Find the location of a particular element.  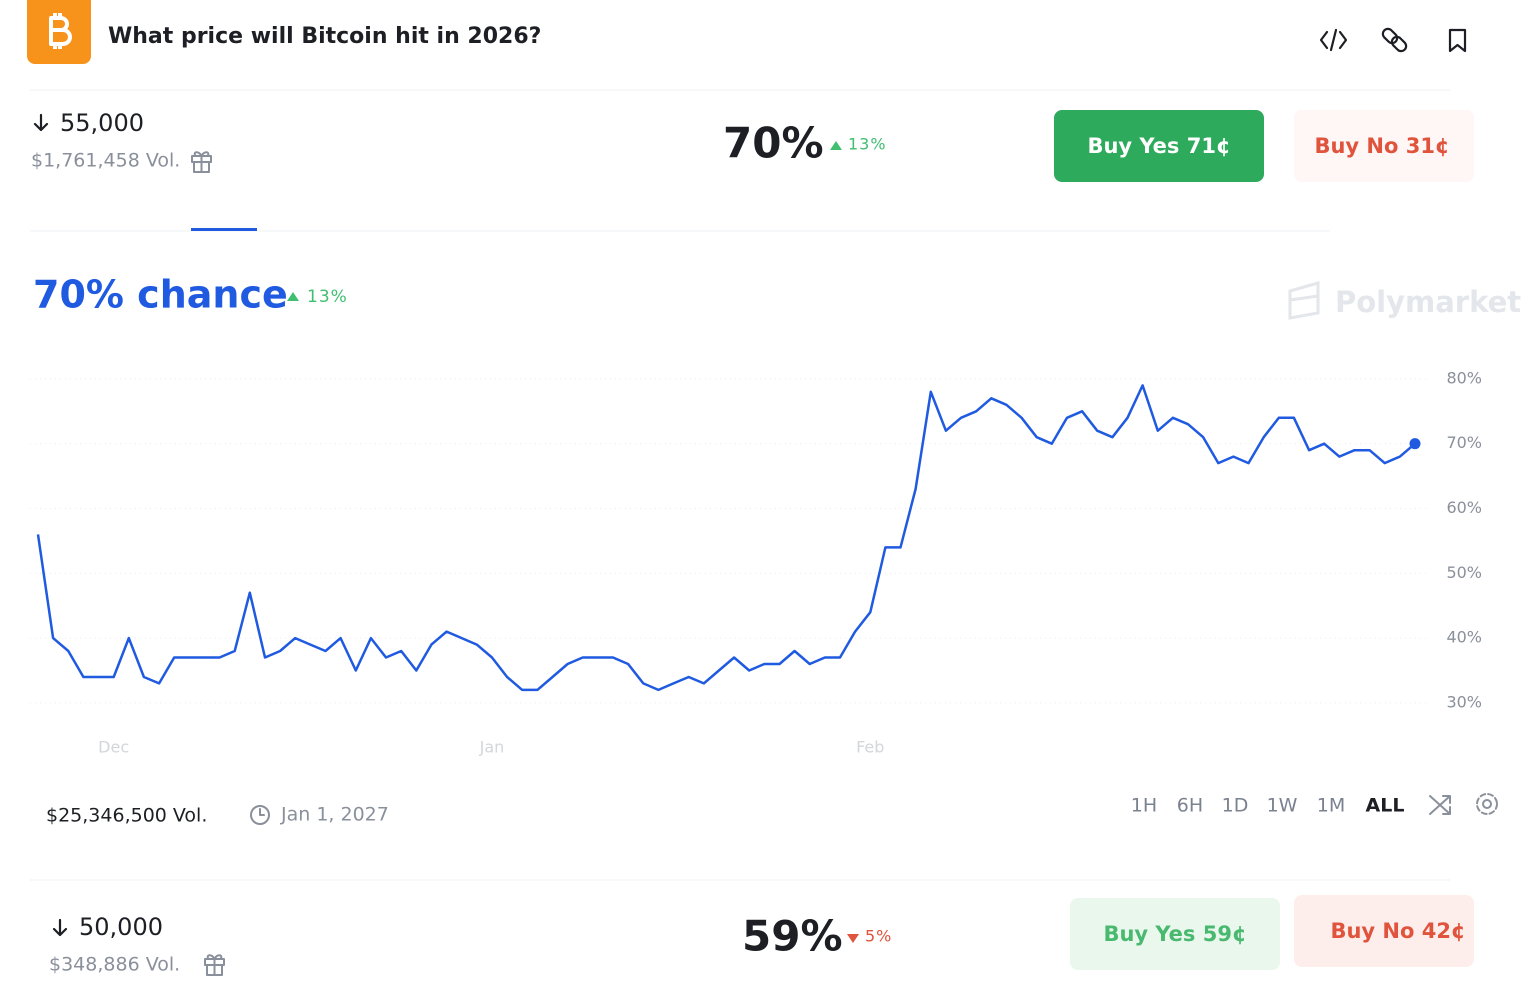

range-button: ALL is located at coordinates (1385, 806).